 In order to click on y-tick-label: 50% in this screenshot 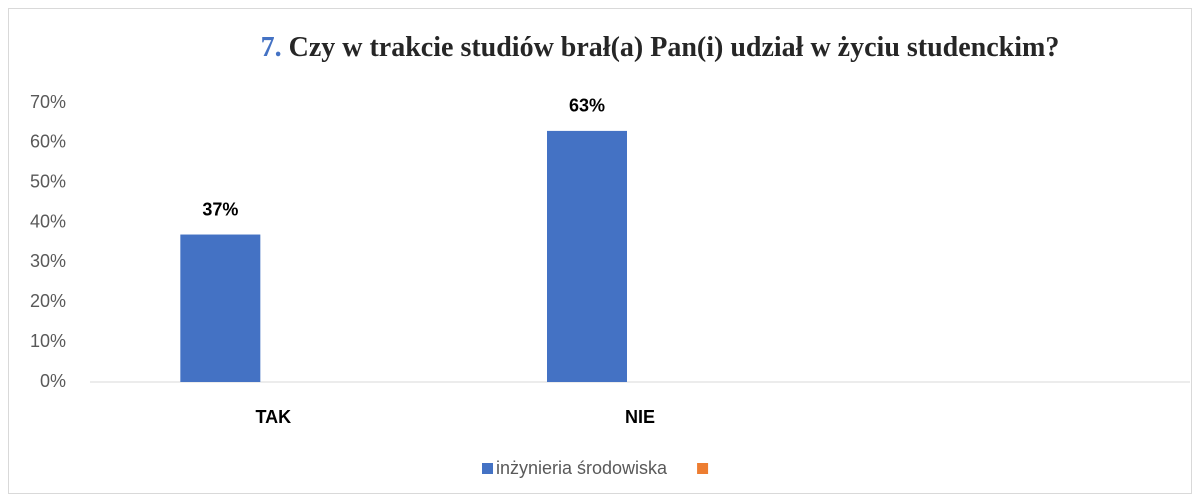, I will do `click(48, 181)`.